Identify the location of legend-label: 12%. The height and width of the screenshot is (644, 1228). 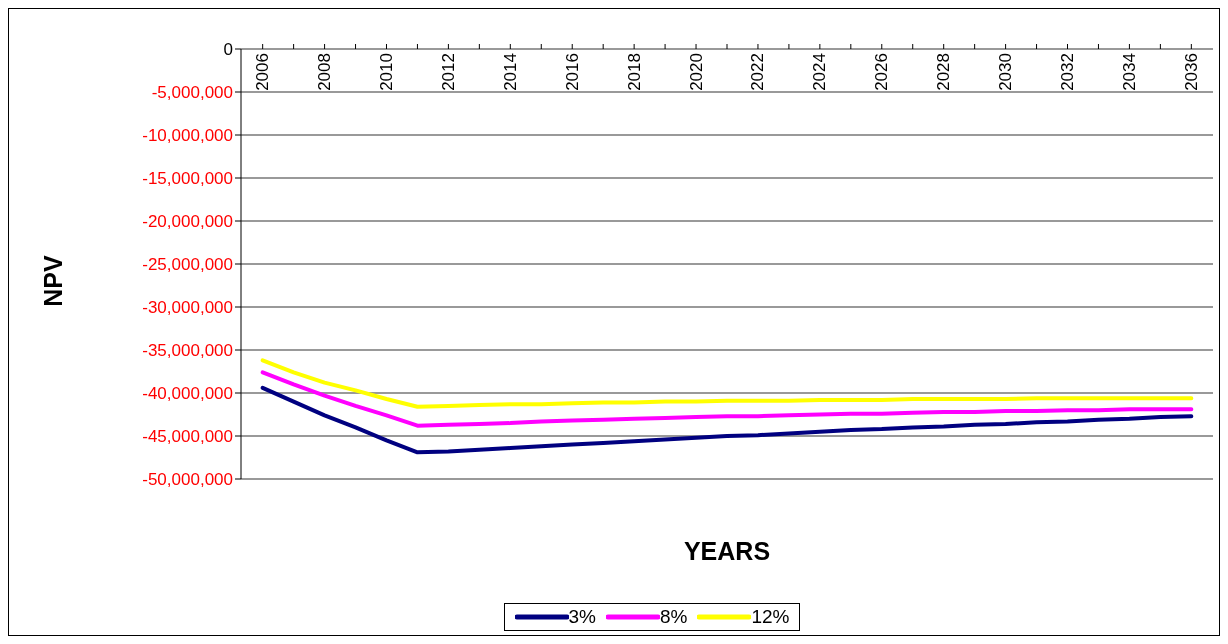
(770, 617).